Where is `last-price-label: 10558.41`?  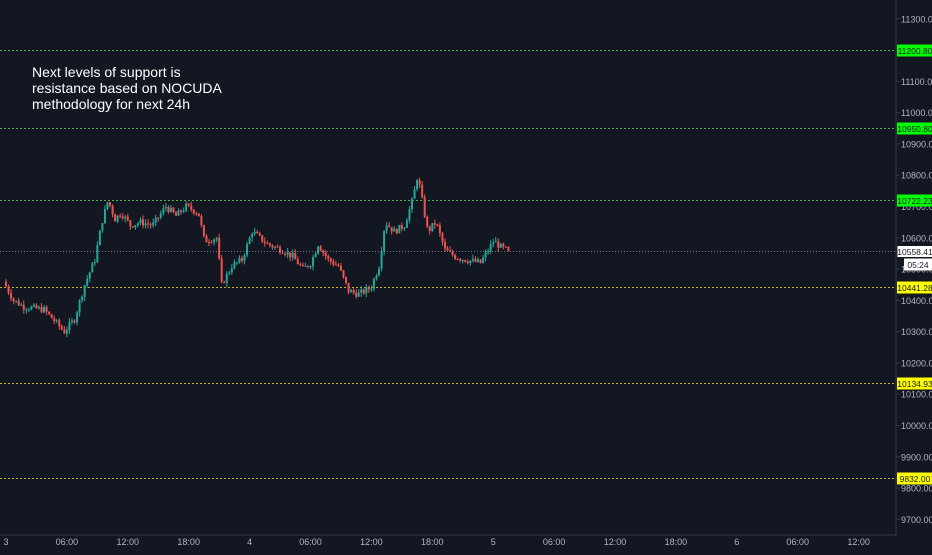 last-price-label: 10558.41 is located at coordinates (914, 252).